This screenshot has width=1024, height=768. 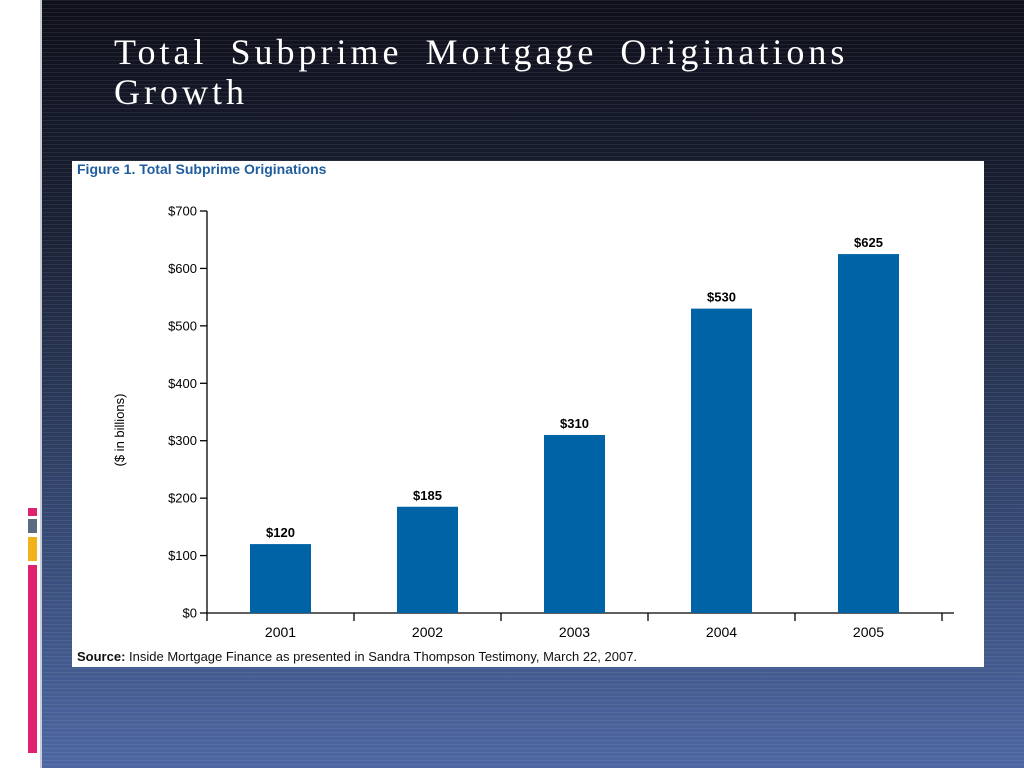 I want to click on data-label-2002: $185, so click(x=427, y=495).